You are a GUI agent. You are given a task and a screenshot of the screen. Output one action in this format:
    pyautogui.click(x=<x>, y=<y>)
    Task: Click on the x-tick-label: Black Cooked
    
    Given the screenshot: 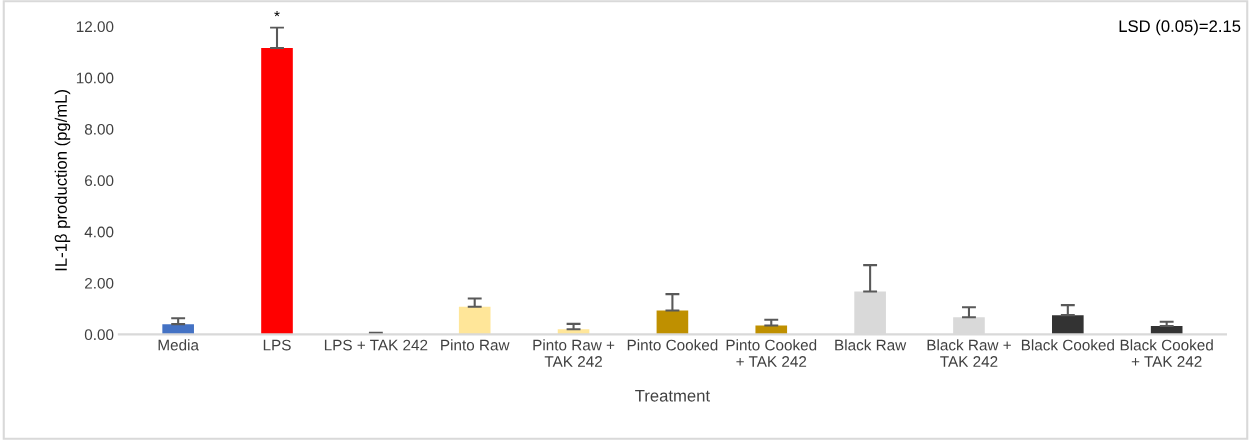 What is the action you would take?
    pyautogui.click(x=1067, y=345)
    